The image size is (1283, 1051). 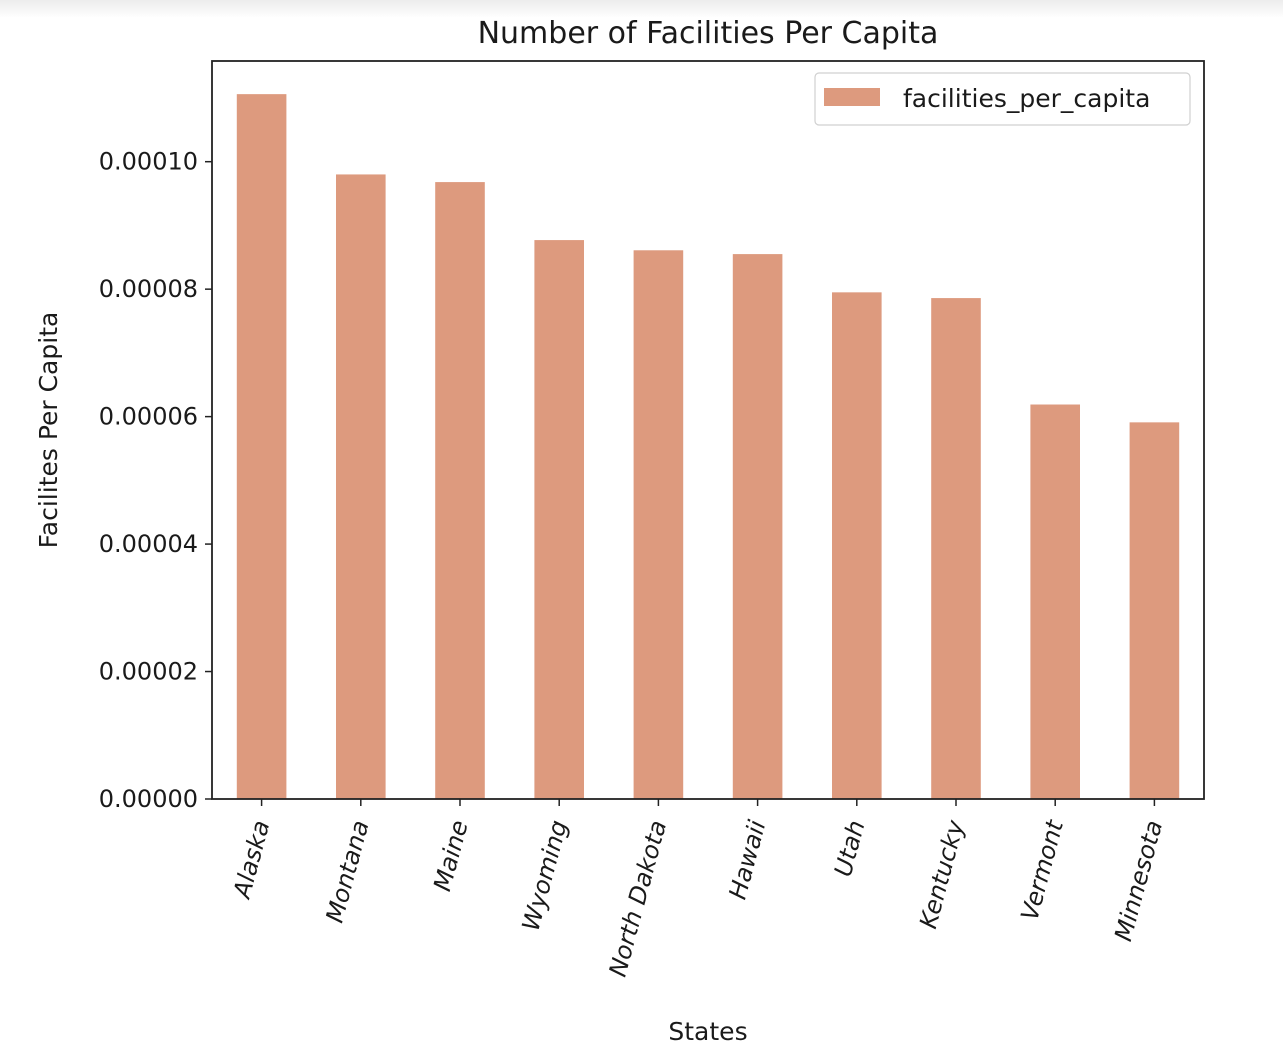 What do you see at coordinates (148, 544) in the screenshot?
I see `y-tick-label: 0.00004` at bounding box center [148, 544].